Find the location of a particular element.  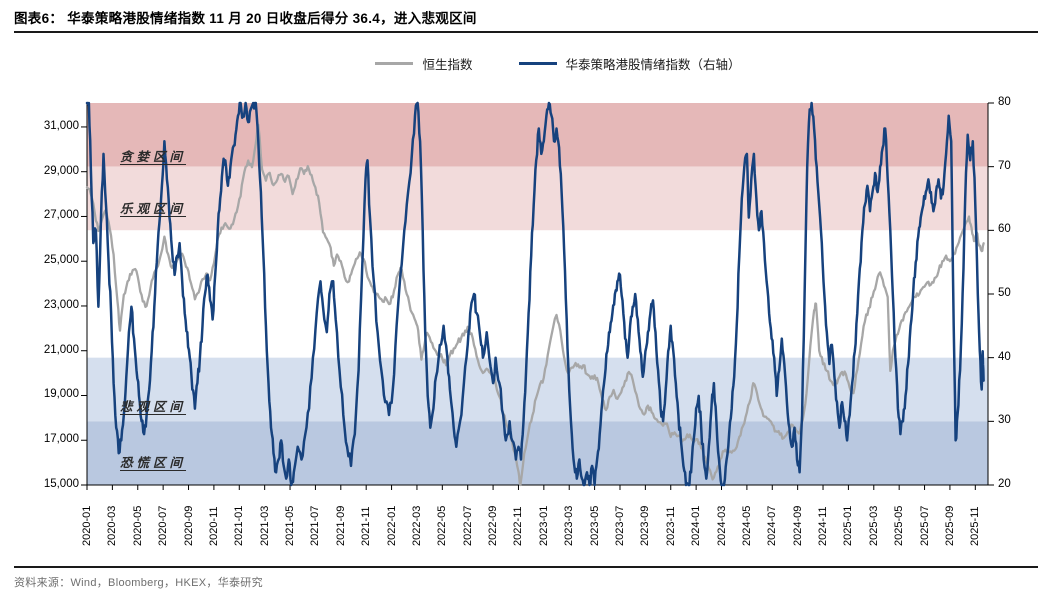

x-axis-tick-label: 2020-11 is located at coordinates (213, 526).